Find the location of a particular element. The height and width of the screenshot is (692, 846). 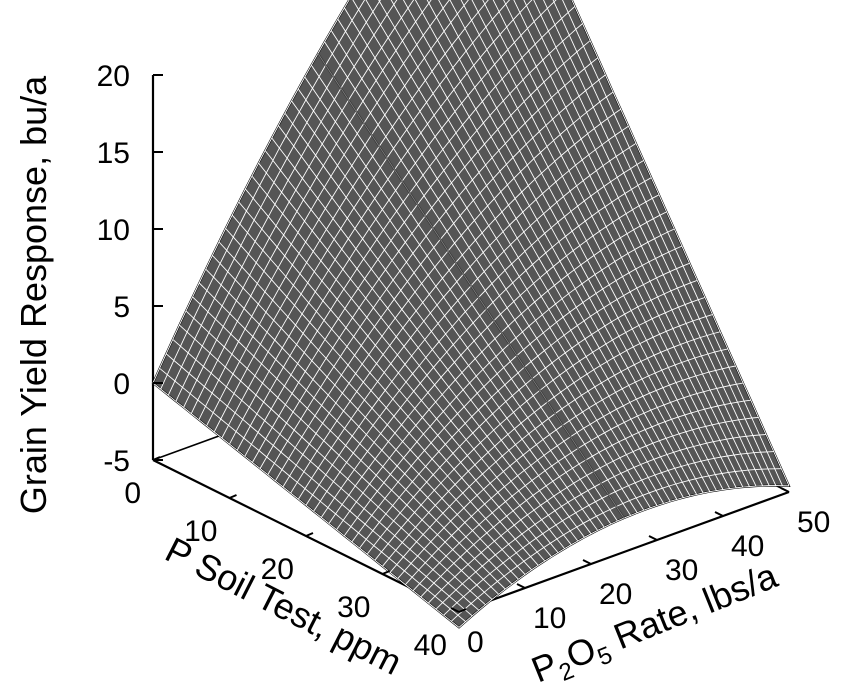

z-axis-label: Grain Yield Response, bu/a is located at coordinates (33, 294).